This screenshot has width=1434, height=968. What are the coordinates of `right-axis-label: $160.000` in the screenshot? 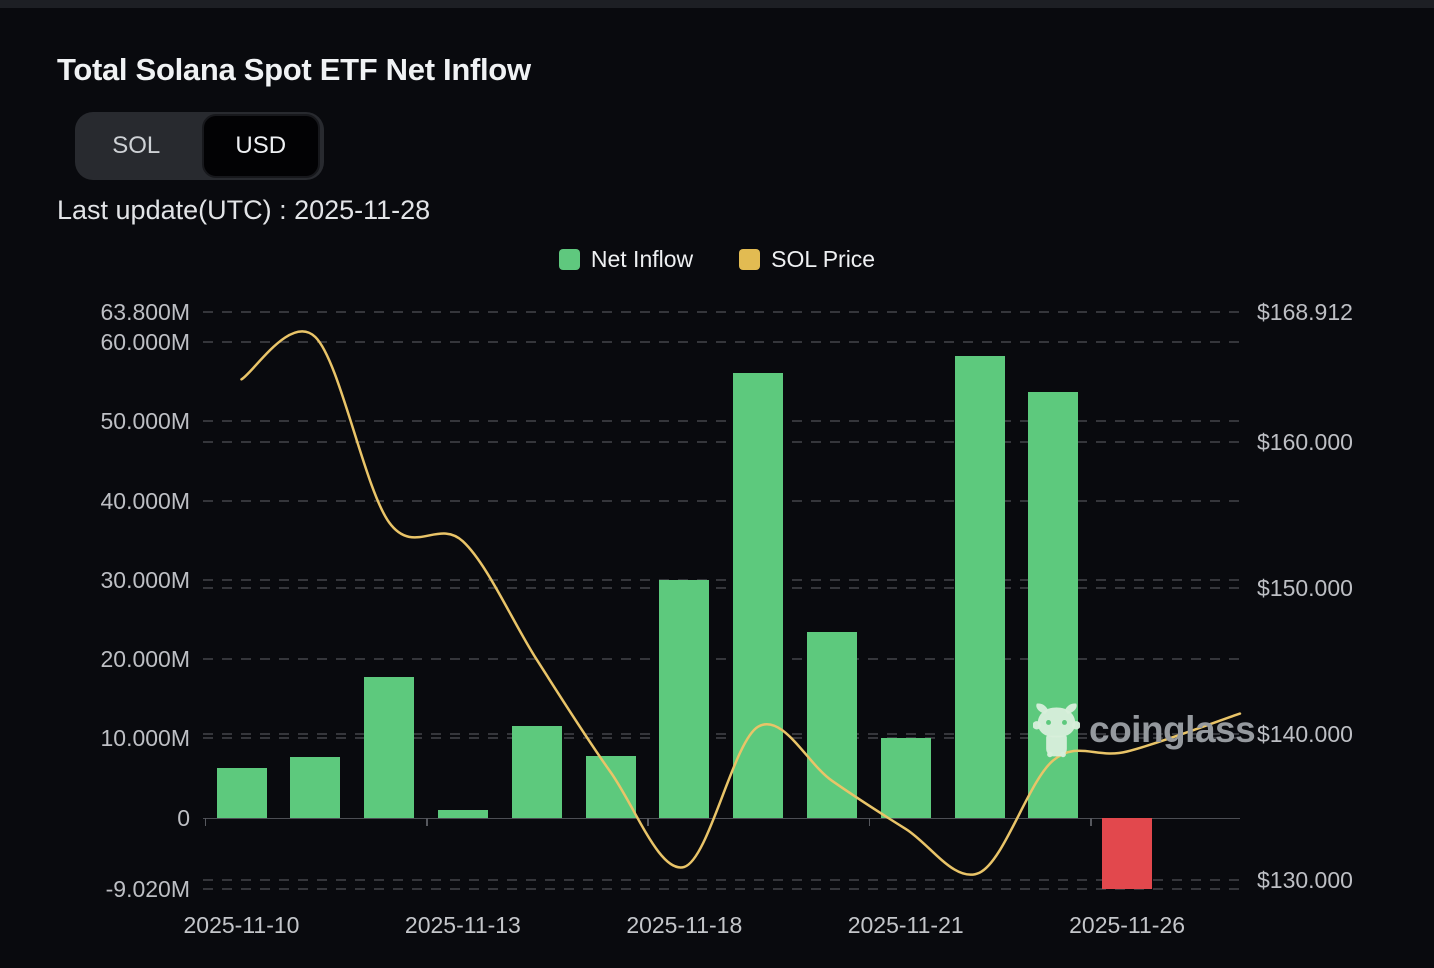 It's located at (1305, 442).